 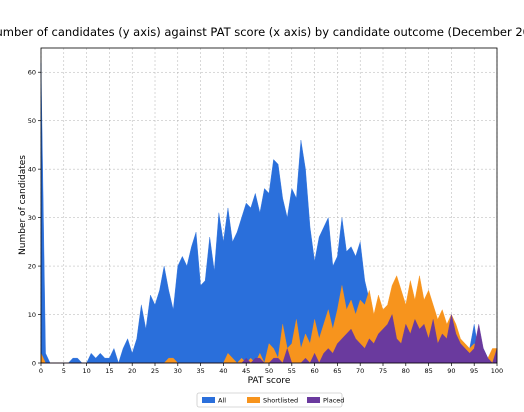 I want to click on x-tick-label: 5, so click(x=64, y=371).